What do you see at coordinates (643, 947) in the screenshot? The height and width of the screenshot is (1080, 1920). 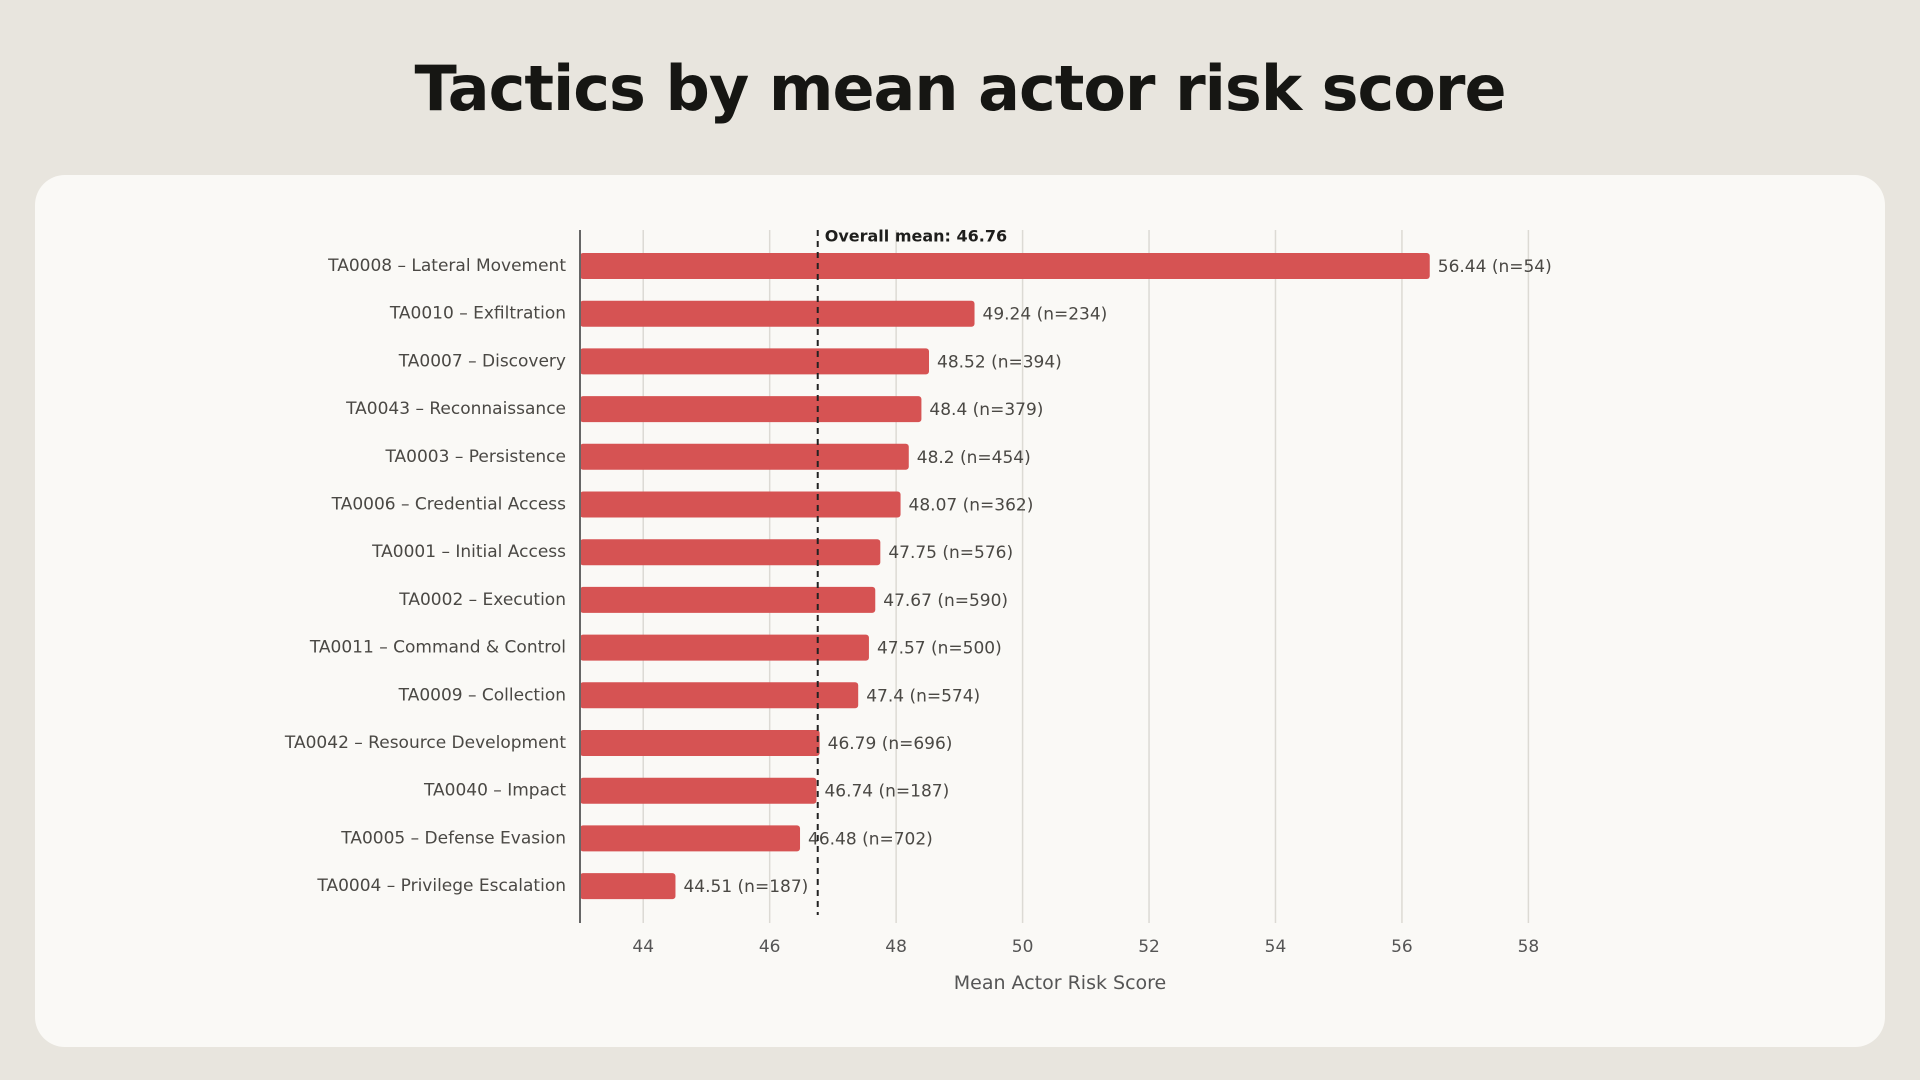 I see `x-tick-label: 44` at bounding box center [643, 947].